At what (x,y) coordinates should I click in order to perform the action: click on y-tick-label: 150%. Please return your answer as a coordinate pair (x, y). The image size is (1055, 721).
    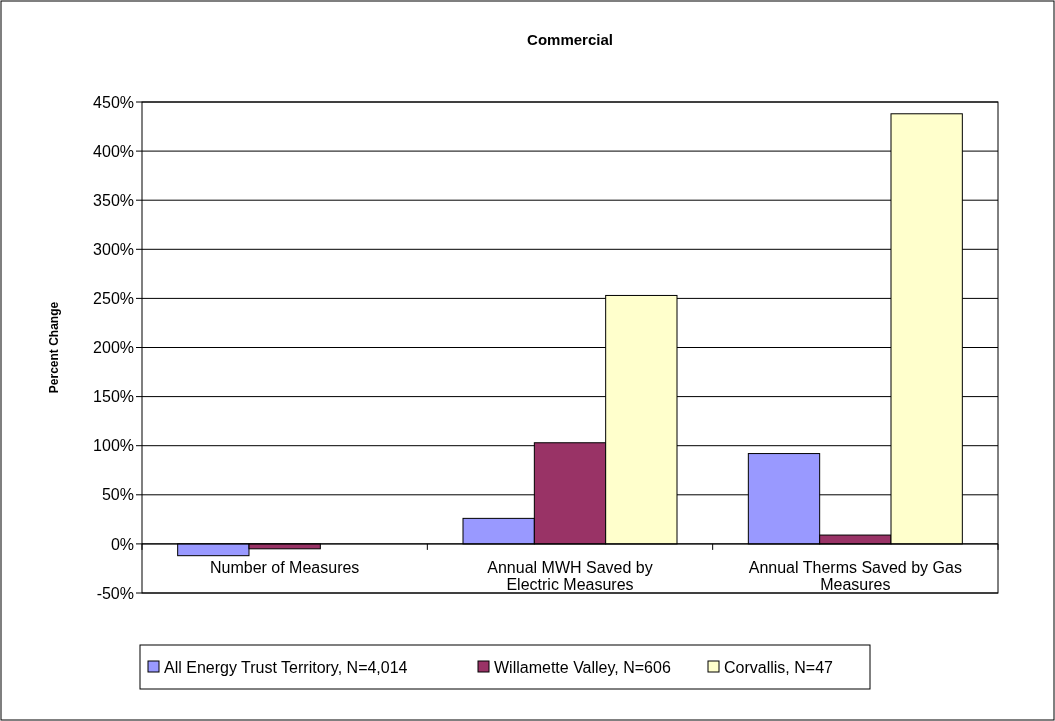
    Looking at the image, I should click on (113, 397).